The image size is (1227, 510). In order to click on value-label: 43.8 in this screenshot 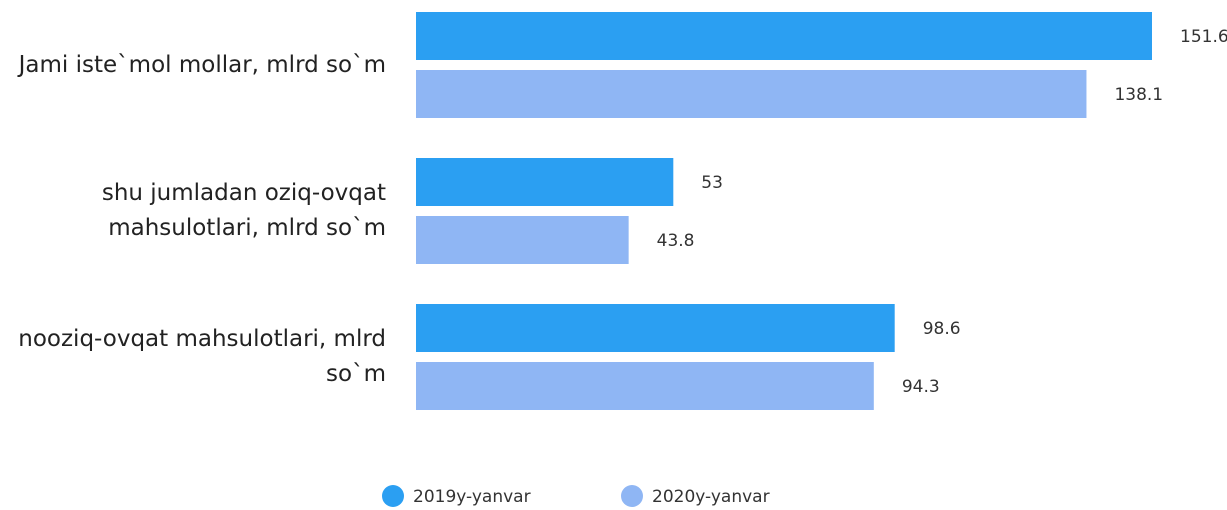, I will do `click(676, 241)`.